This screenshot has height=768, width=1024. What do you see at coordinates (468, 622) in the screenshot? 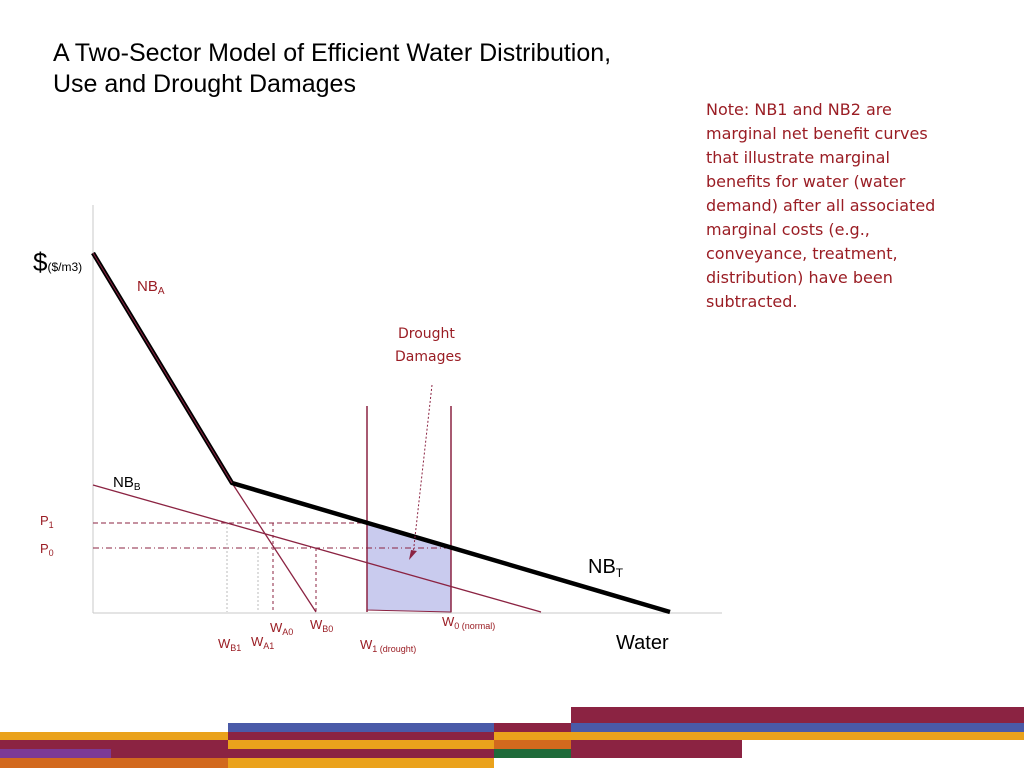
I see `w0-label: W0 (normal)` at bounding box center [468, 622].